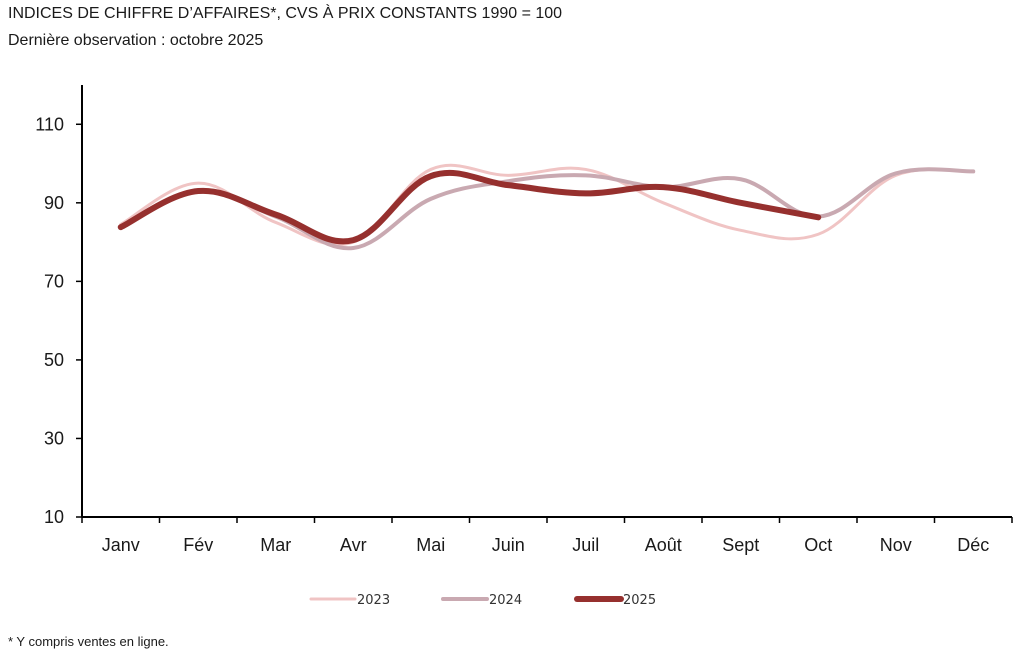  What do you see at coordinates (482, 600) in the screenshot?
I see `legend: 2023 2024 2025` at bounding box center [482, 600].